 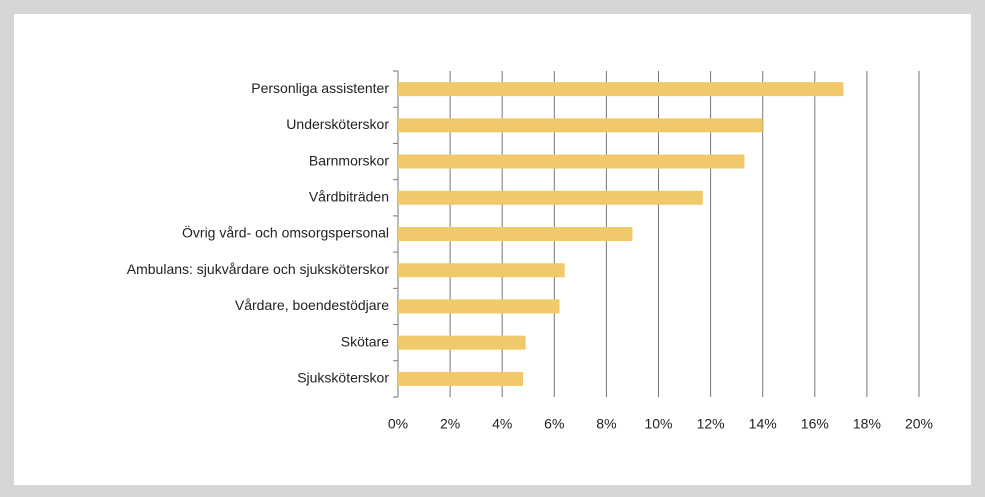 I want to click on y-tick-label: Vårdbiträden, so click(x=349, y=196).